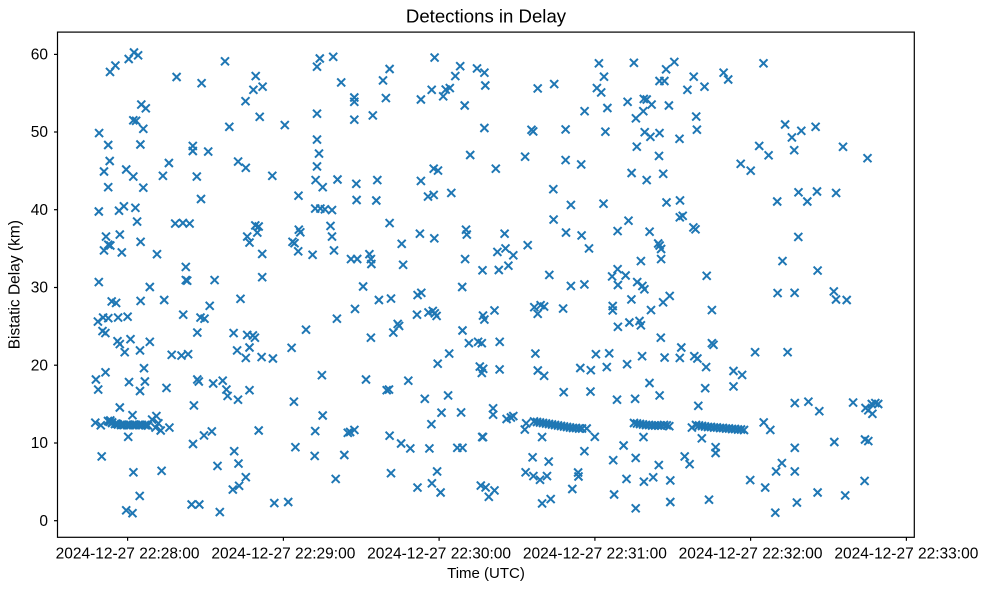 The image size is (989, 590). I want to click on svg-text: 0, so click(43, 521).